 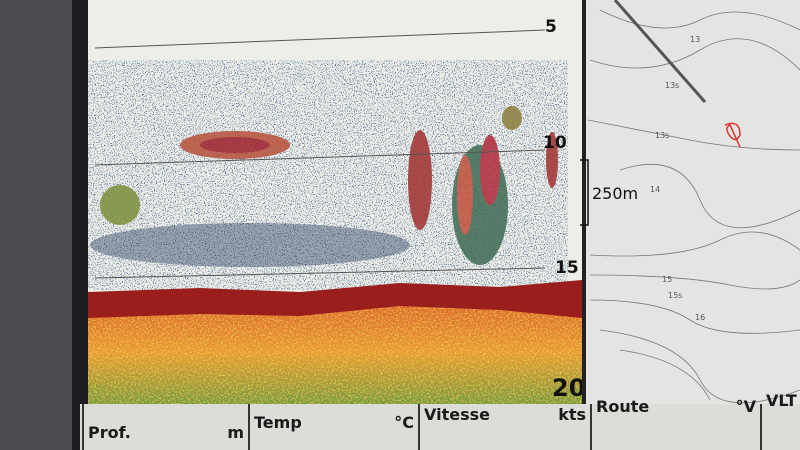 I want to click on field-label: VLT, so click(x=781, y=400).